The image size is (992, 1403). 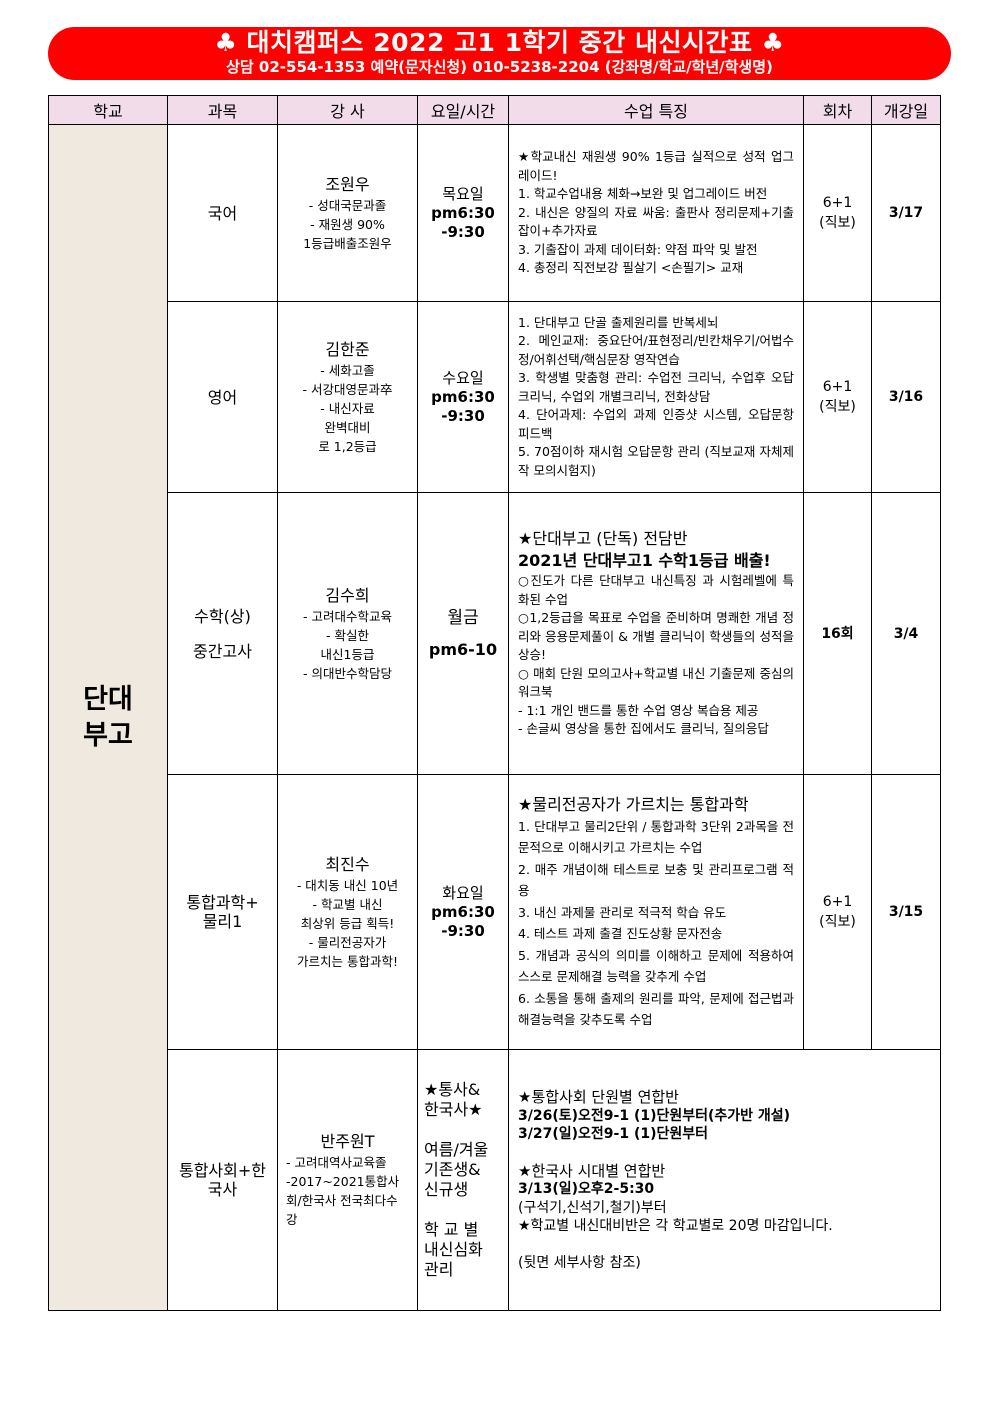 What do you see at coordinates (452, 1089) in the screenshot?
I see `schedule-time: ★통사&` at bounding box center [452, 1089].